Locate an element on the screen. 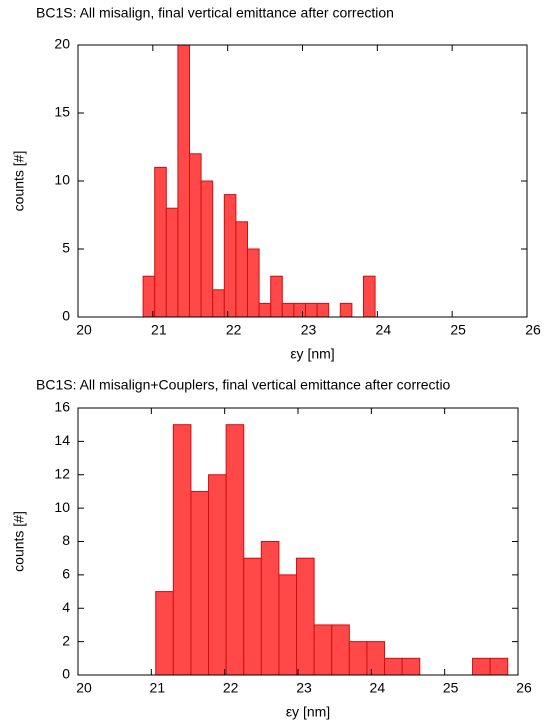 This screenshot has height=727, width=544. y-tick-label: 5 is located at coordinates (66, 248).